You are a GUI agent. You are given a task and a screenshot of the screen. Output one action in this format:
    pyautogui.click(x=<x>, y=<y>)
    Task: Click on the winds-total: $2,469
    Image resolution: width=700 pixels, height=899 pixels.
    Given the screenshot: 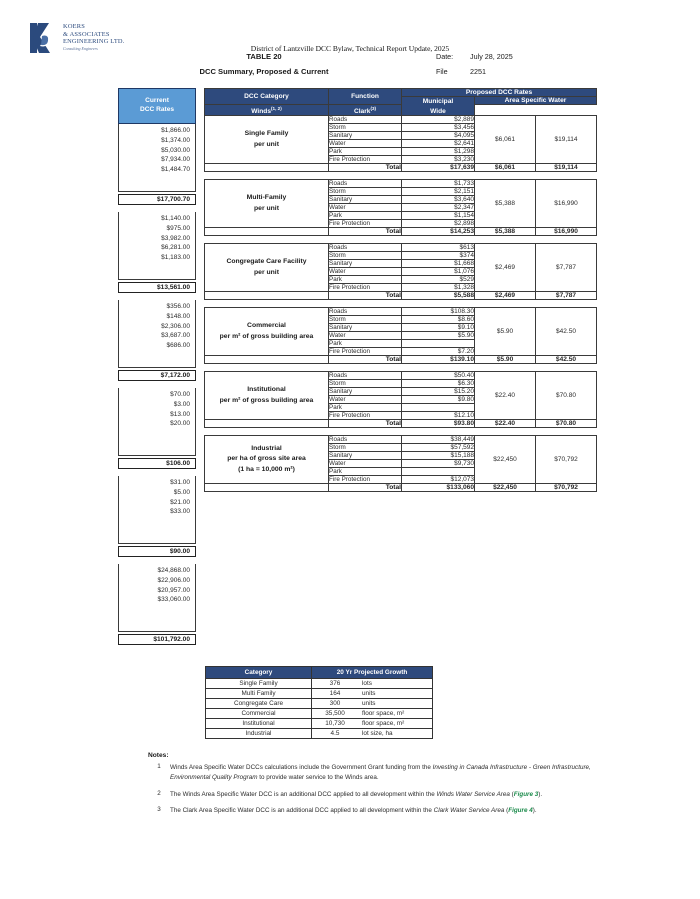 What is the action you would take?
    pyautogui.click(x=505, y=295)
    